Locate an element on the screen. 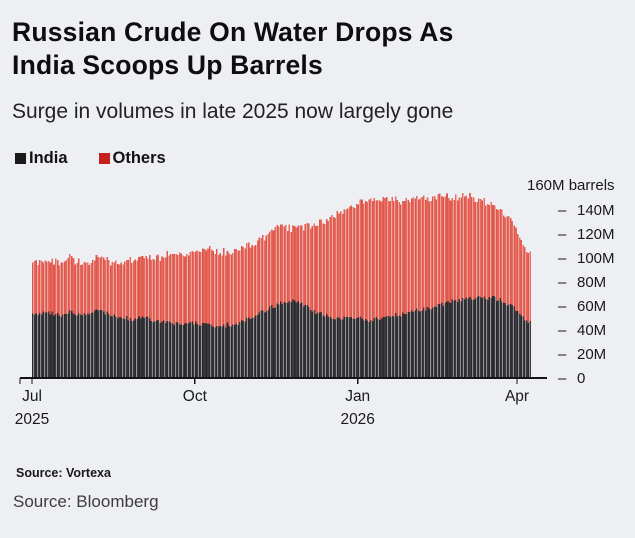 This screenshot has width=635, height=538. source-vortexa: Source: Vortexa is located at coordinates (63, 473).